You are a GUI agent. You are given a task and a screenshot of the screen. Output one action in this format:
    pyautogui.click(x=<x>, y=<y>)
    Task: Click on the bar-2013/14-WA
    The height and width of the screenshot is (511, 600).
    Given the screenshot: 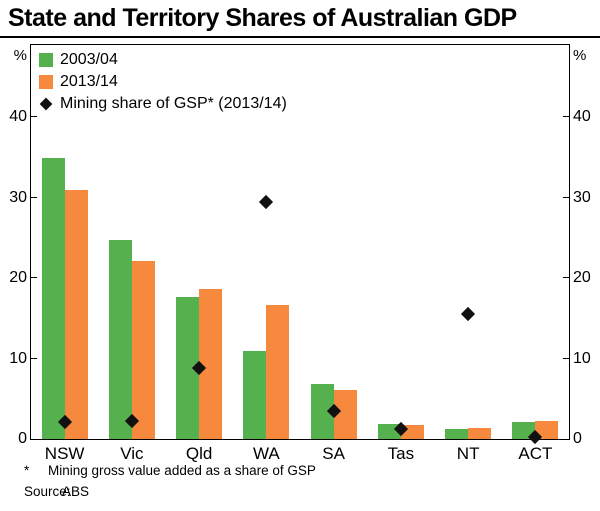 What is the action you would take?
    pyautogui.click(x=278, y=371)
    